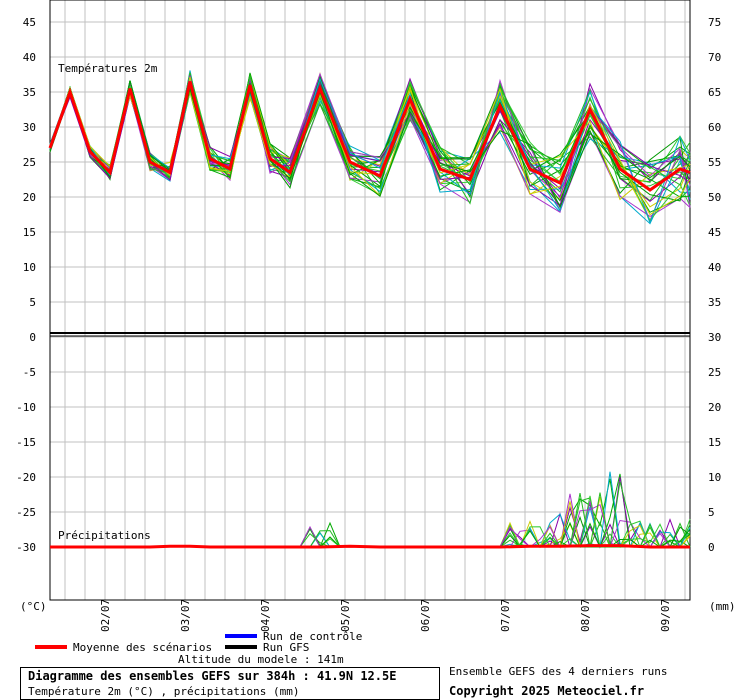 The image size is (740, 700). Describe the element at coordinates (265, 615) in the screenshot. I see `x-tick-label: 04/07` at that location.